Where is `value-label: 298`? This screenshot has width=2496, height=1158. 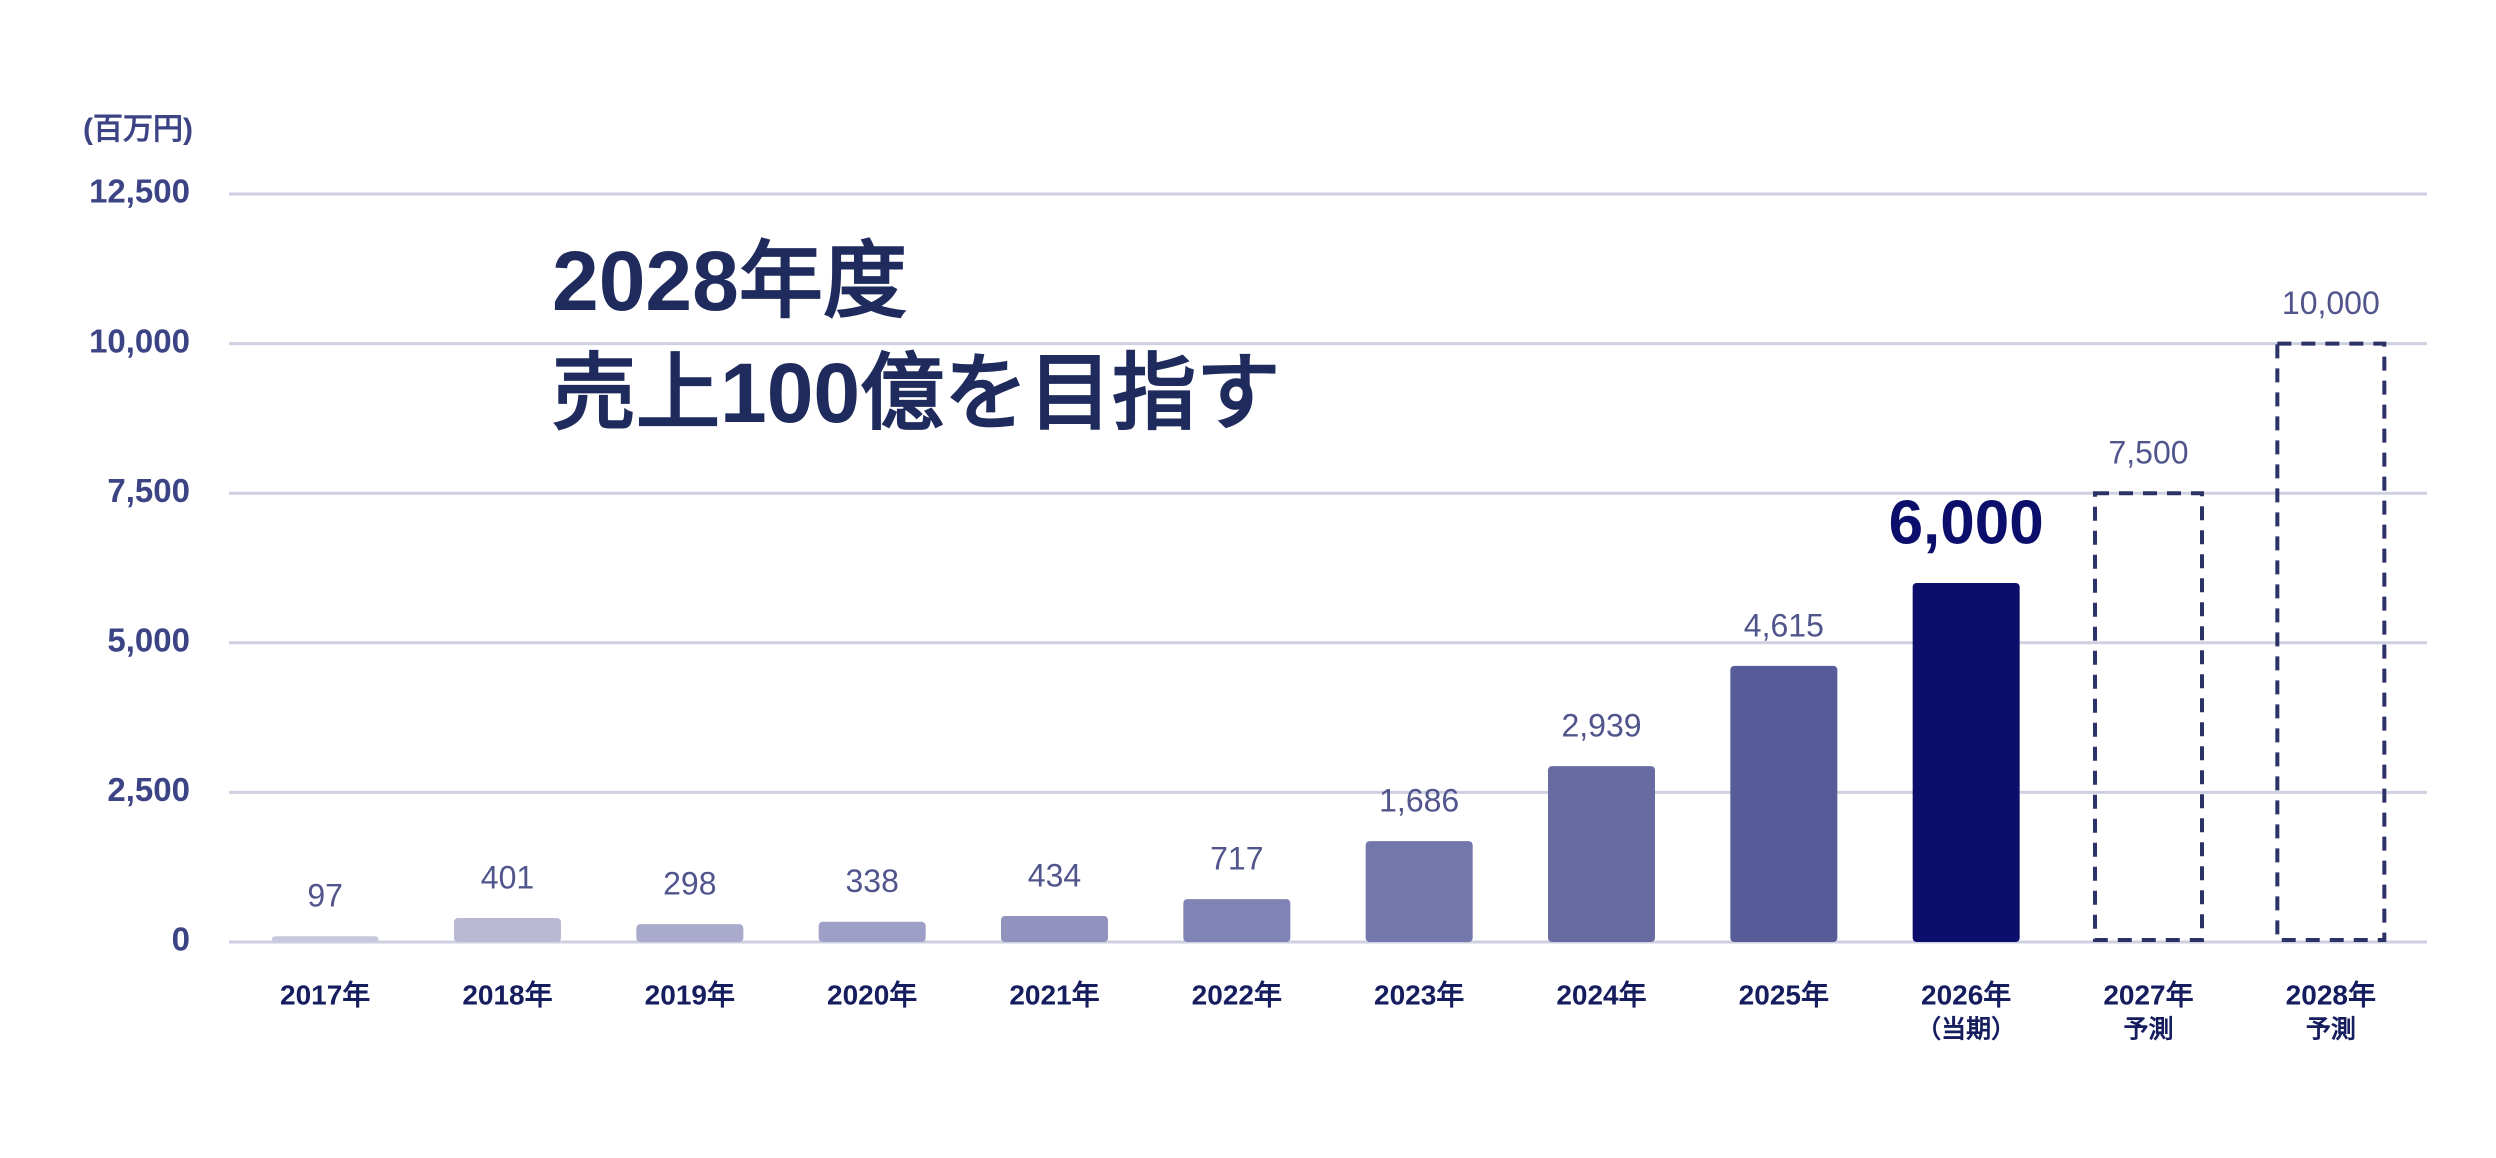
value-label: 298 is located at coordinates (689, 884).